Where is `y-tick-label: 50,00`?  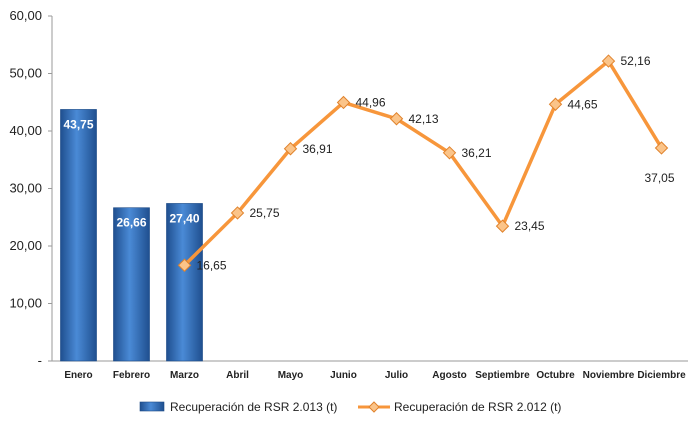
y-tick-label: 50,00 is located at coordinates (25, 73).